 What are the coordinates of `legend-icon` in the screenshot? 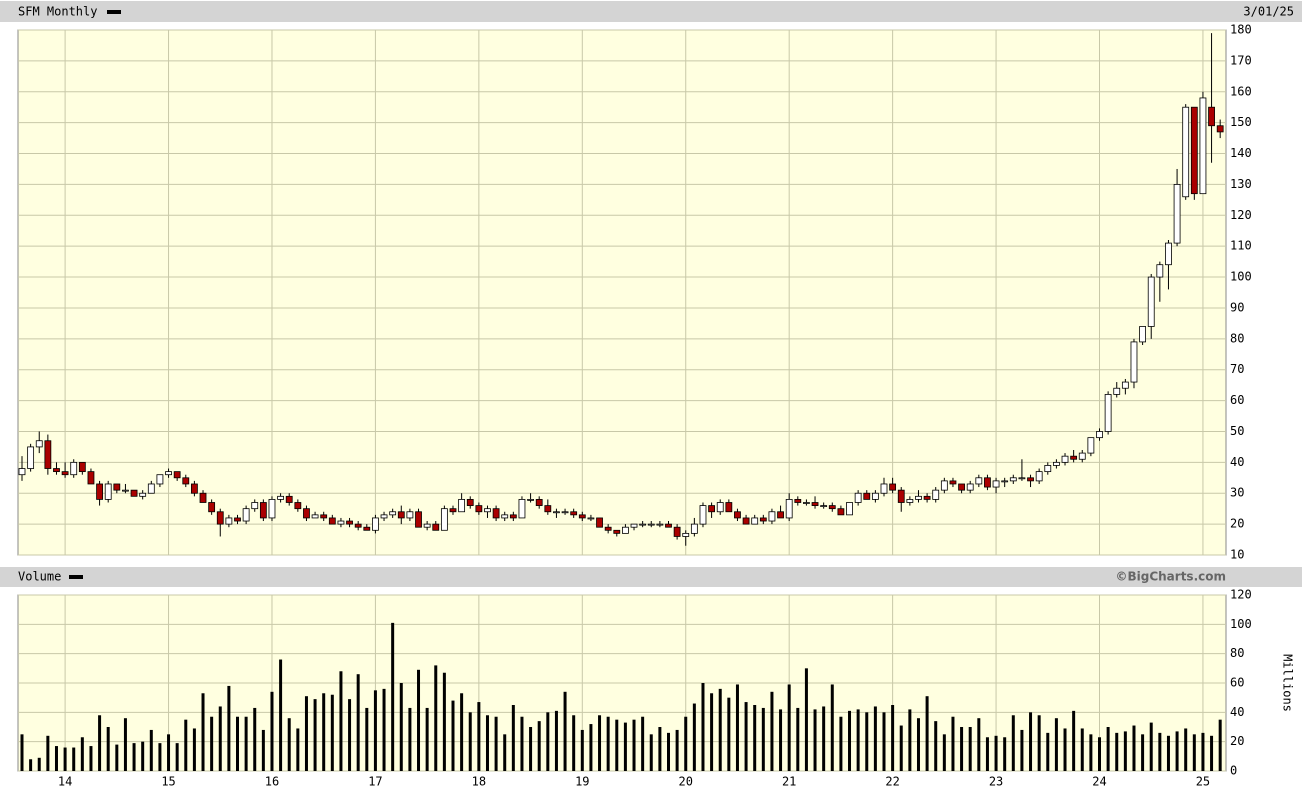 It's located at (76, 577).